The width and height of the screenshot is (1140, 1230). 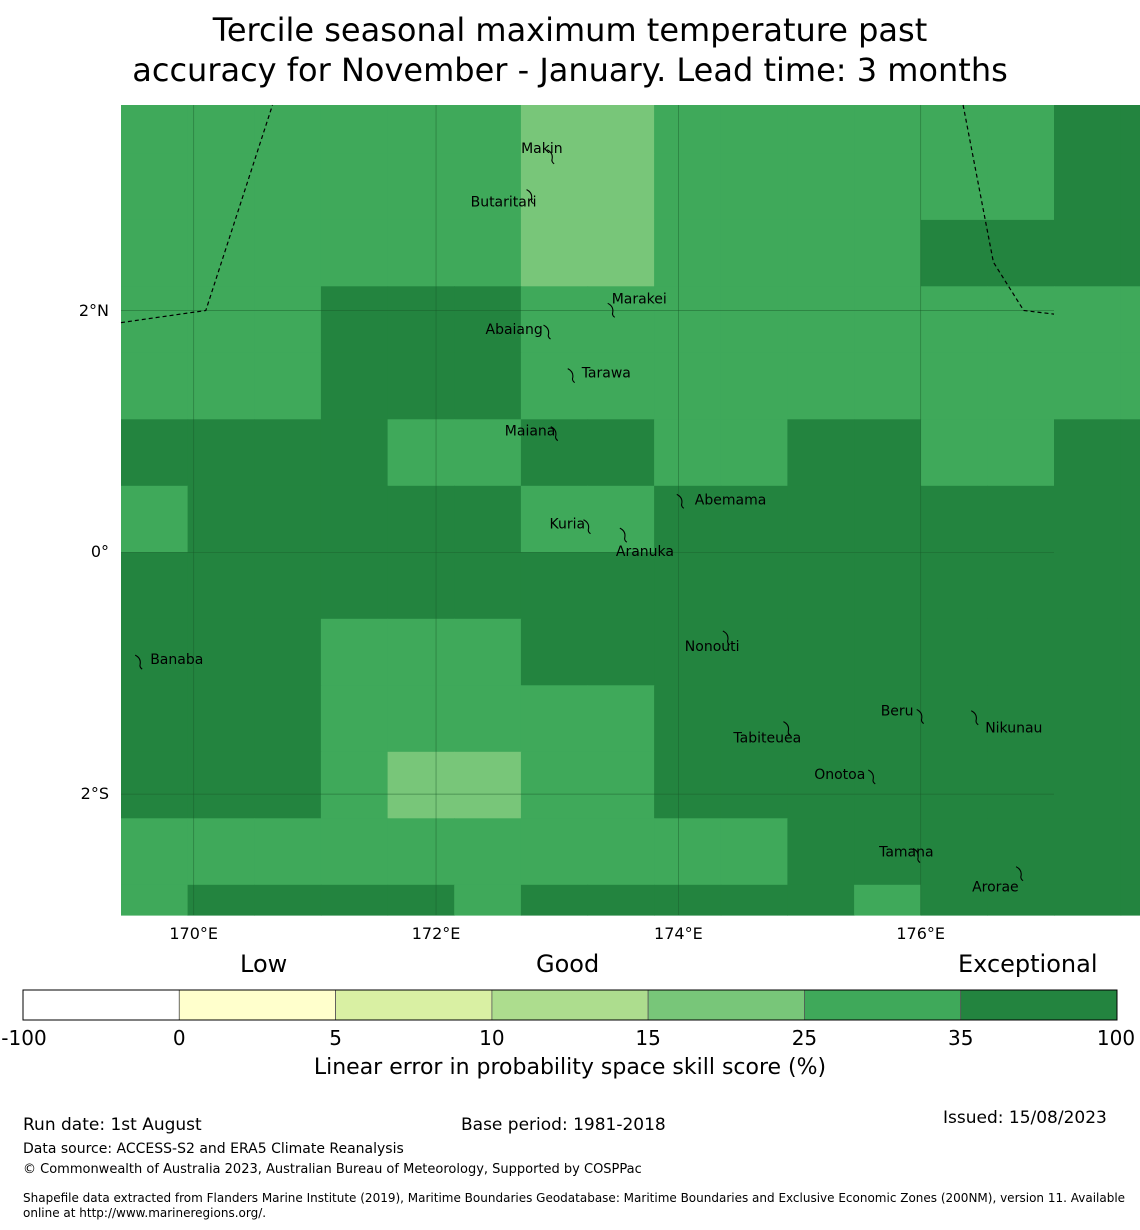 I want to click on island-label-nikunau: Nikunau, so click(x=1013, y=729).